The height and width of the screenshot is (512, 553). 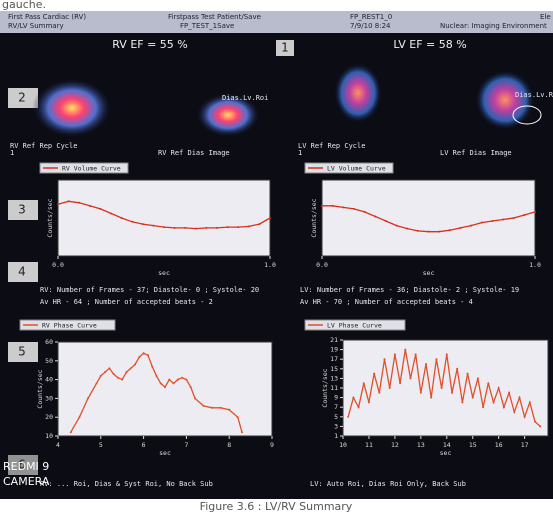 What do you see at coordinates (186, 445) in the screenshot?
I see `x-tick-label: 7` at bounding box center [186, 445].